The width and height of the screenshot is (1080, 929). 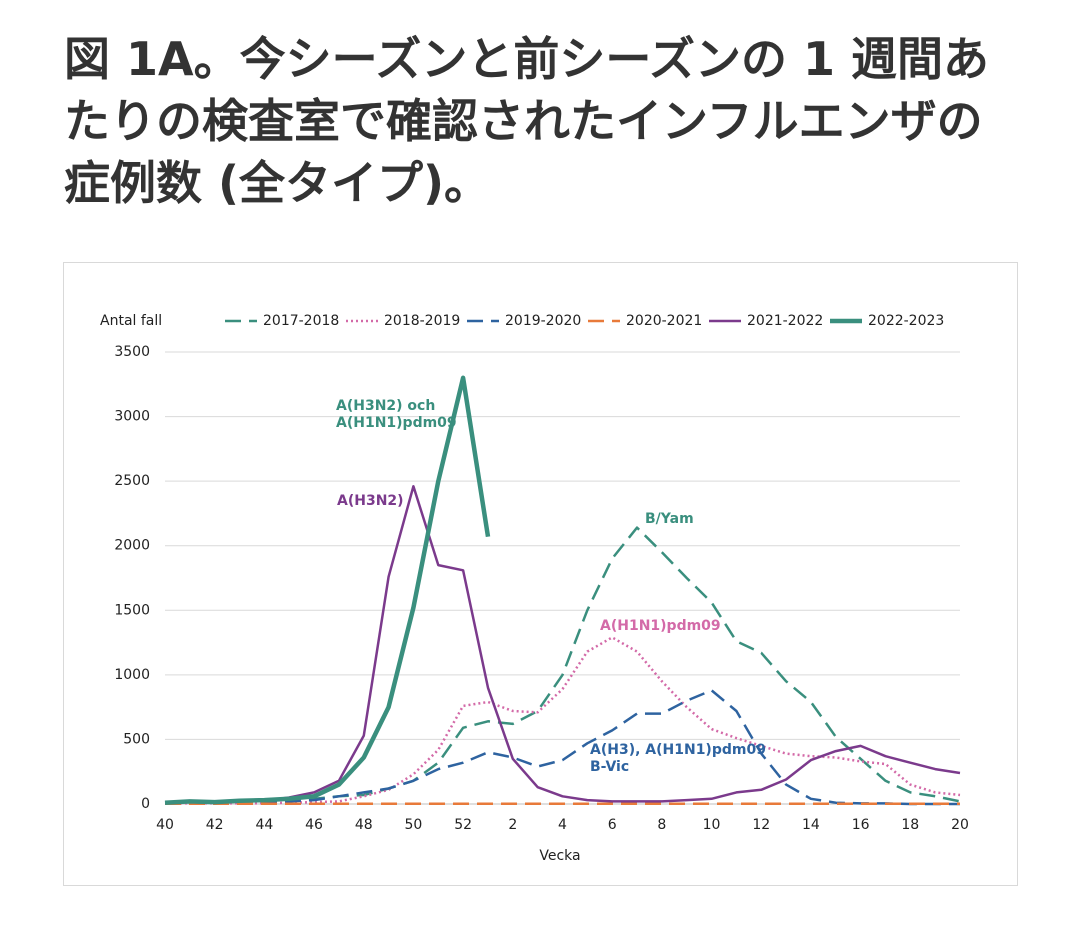 What do you see at coordinates (811, 825) in the screenshot?
I see `x-tick-label: 14` at bounding box center [811, 825].